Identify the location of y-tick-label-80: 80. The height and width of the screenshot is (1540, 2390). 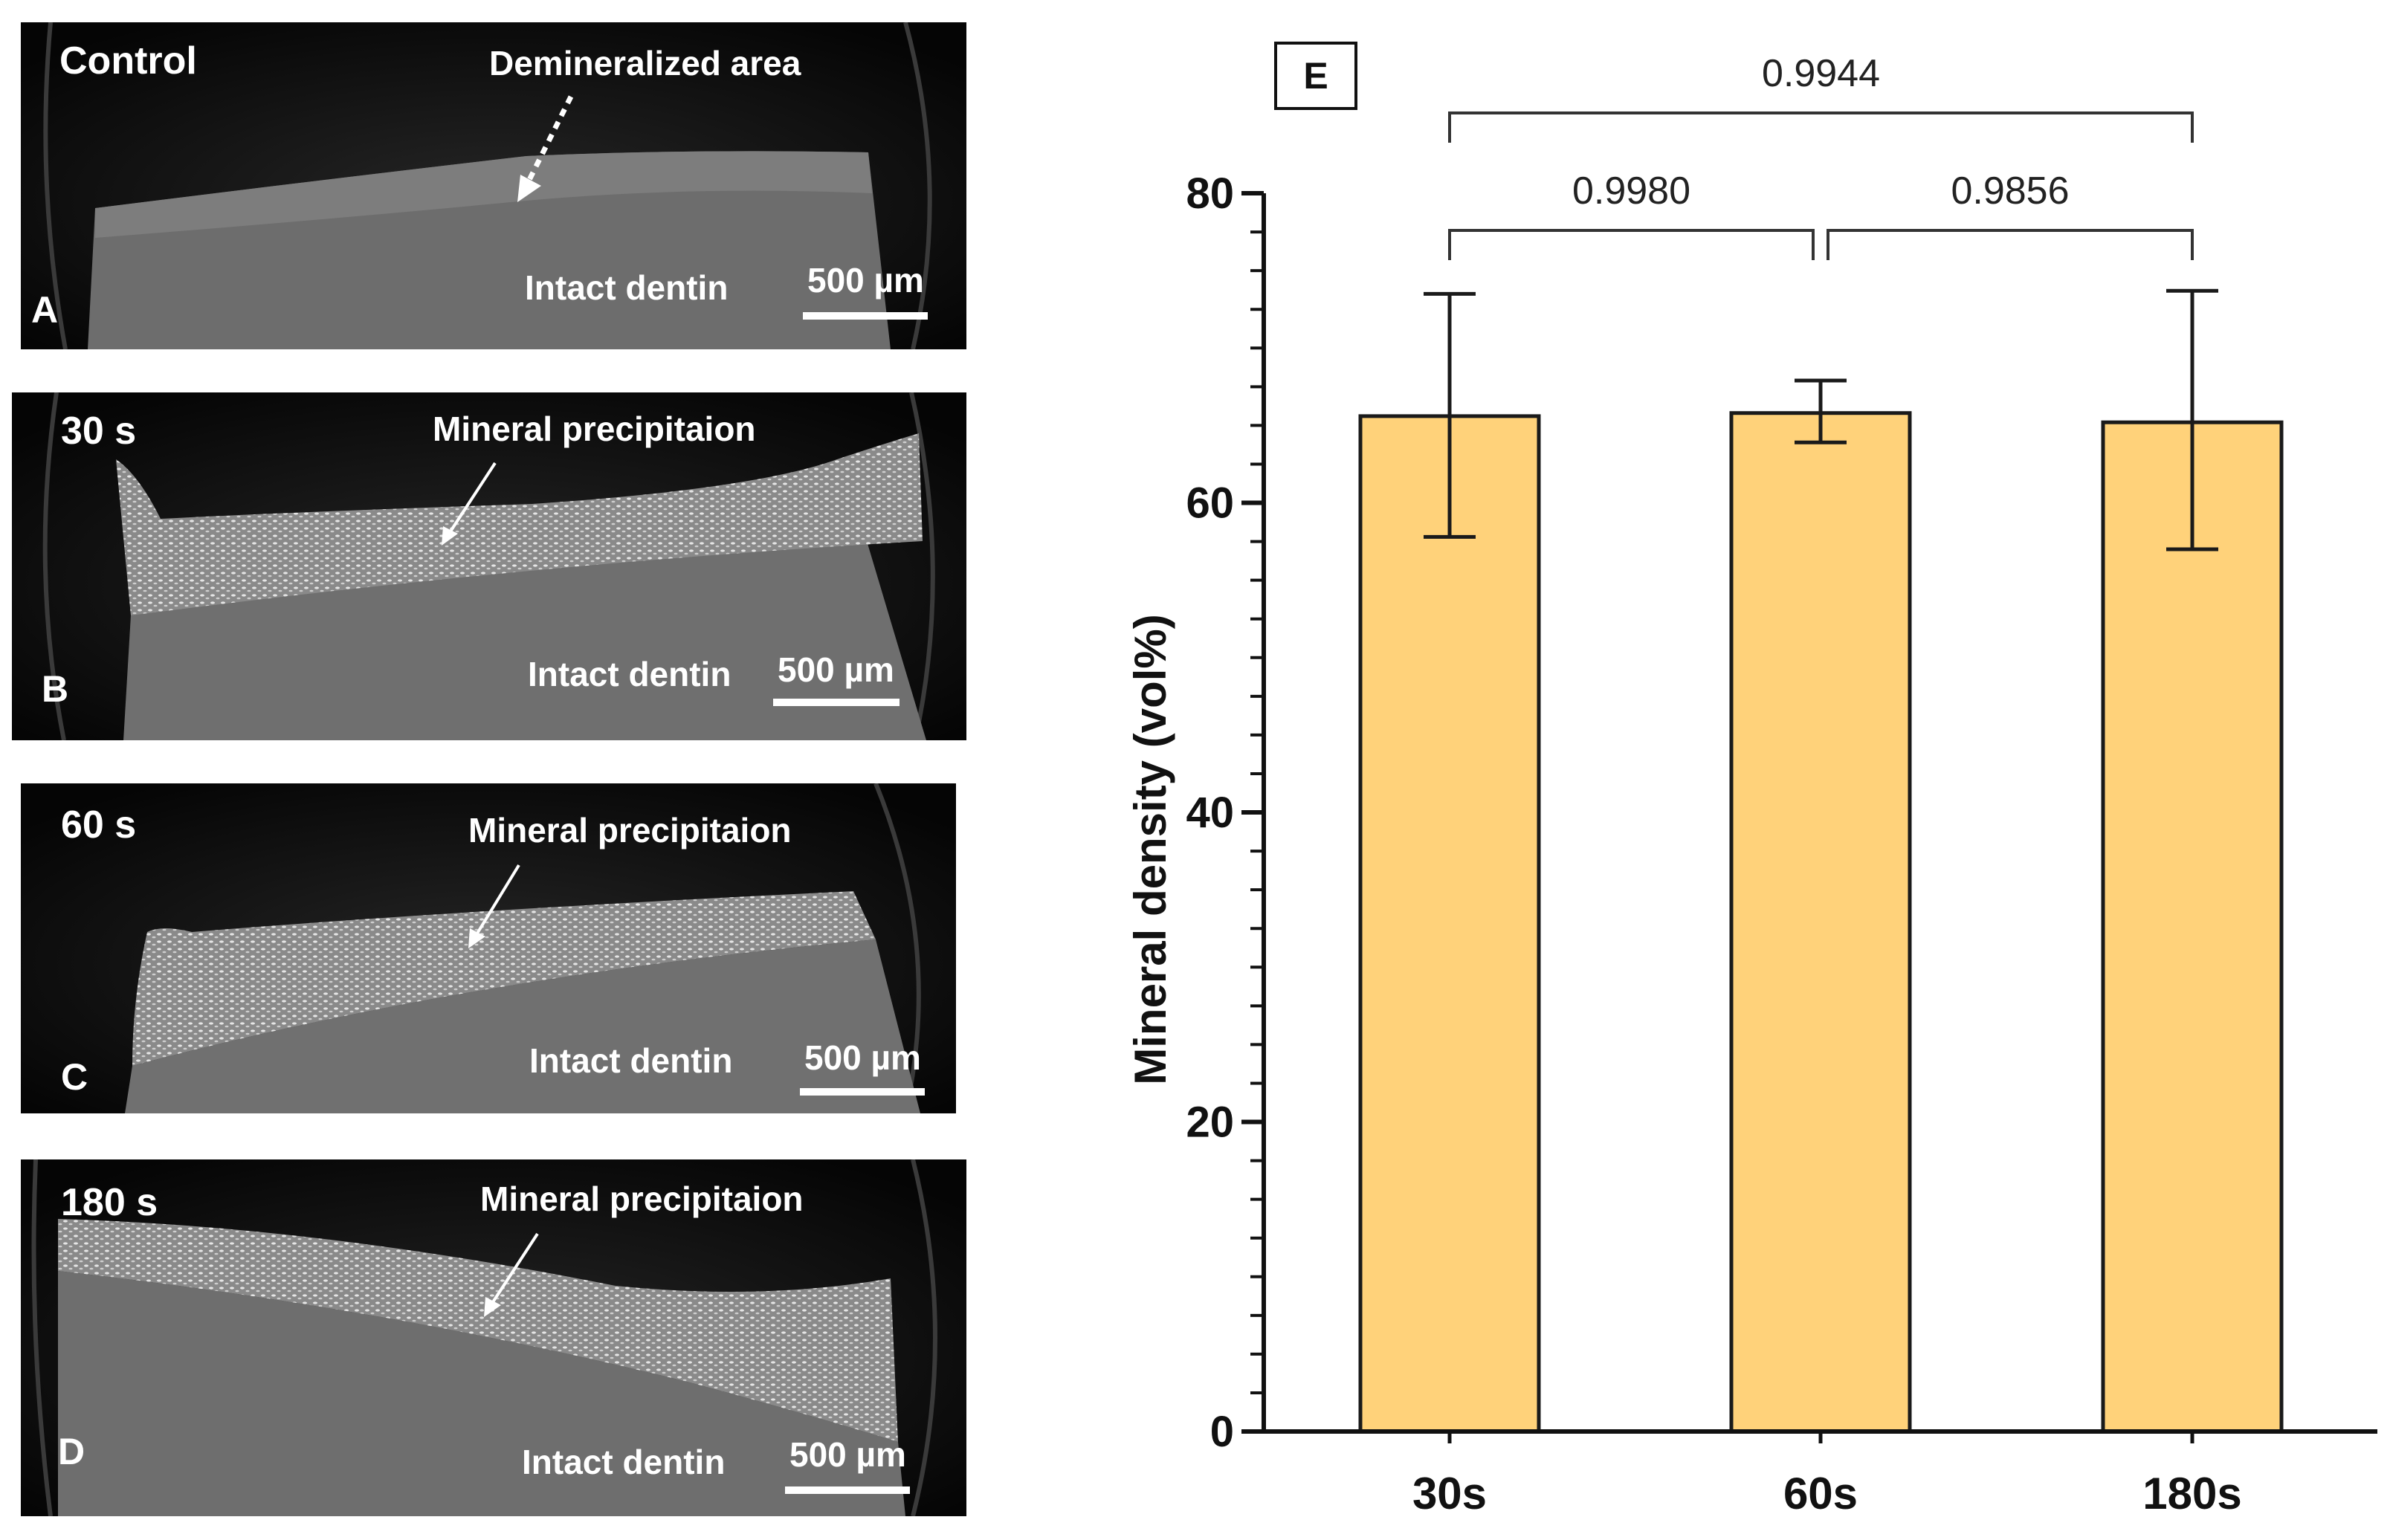
(1210, 193).